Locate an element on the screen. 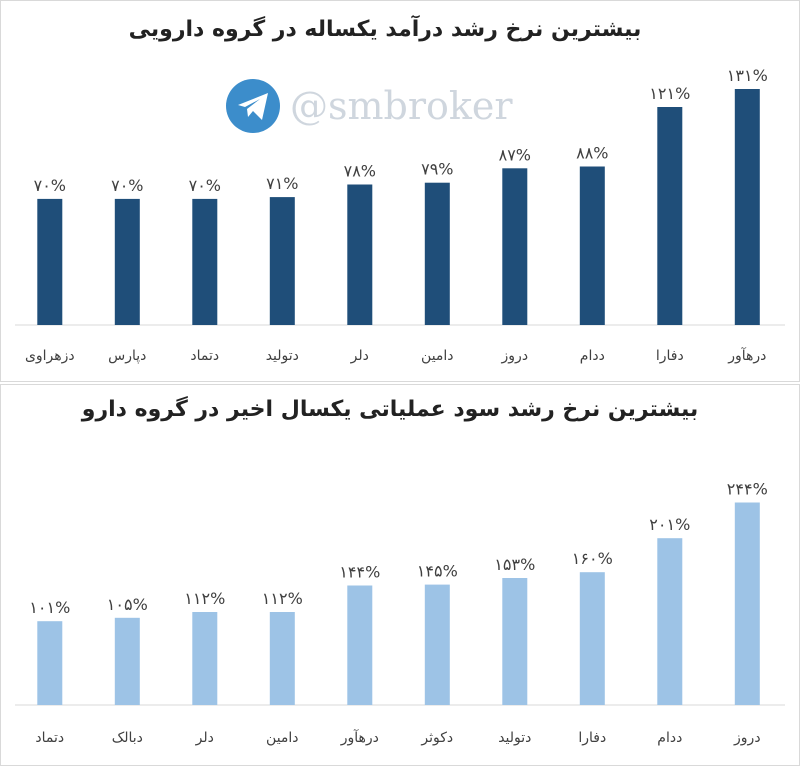  chart-1-category-label-2: ددام is located at coordinates (592, 356).